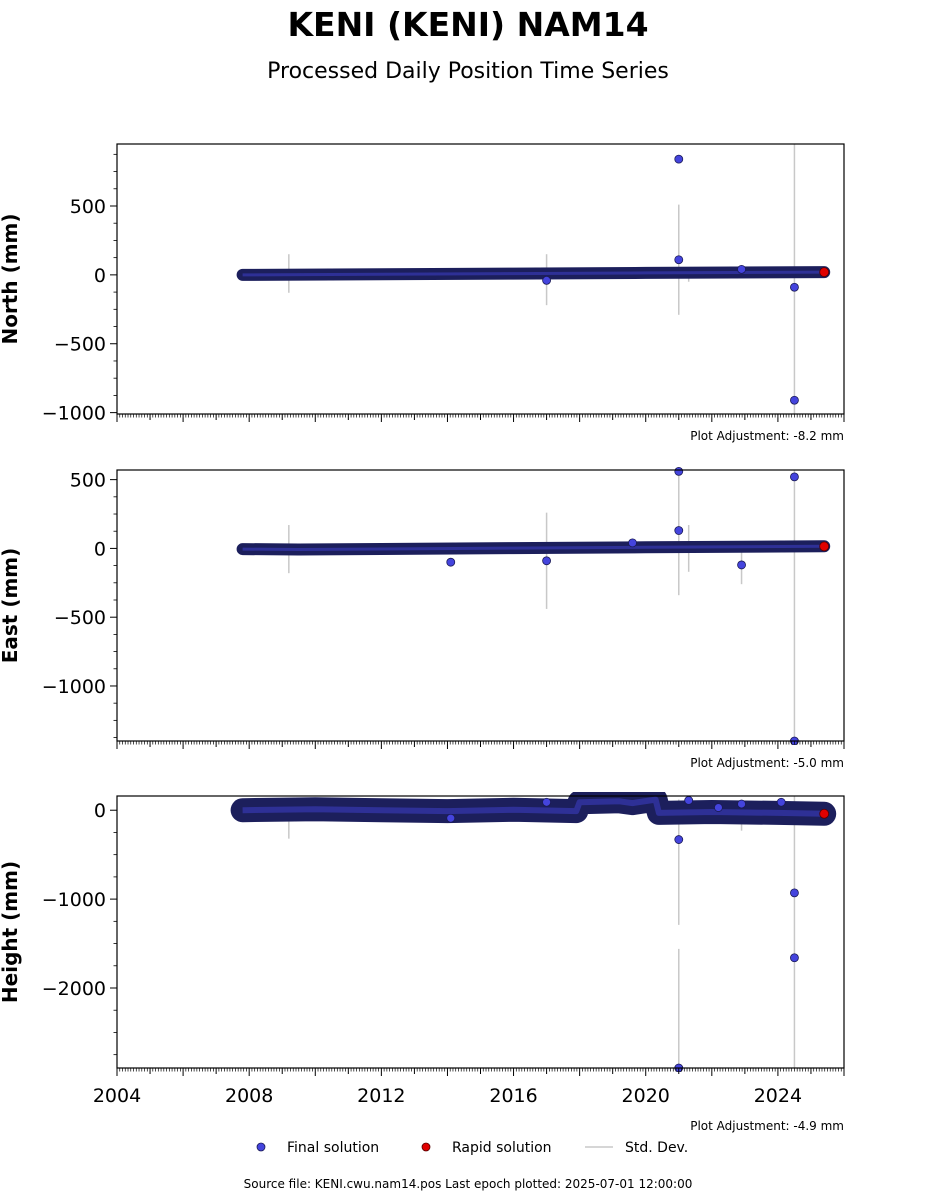 The width and height of the screenshot is (937, 1200). Describe the element at coordinates (11, 278) in the screenshot. I see `y-axis-label: North (mm)` at that location.